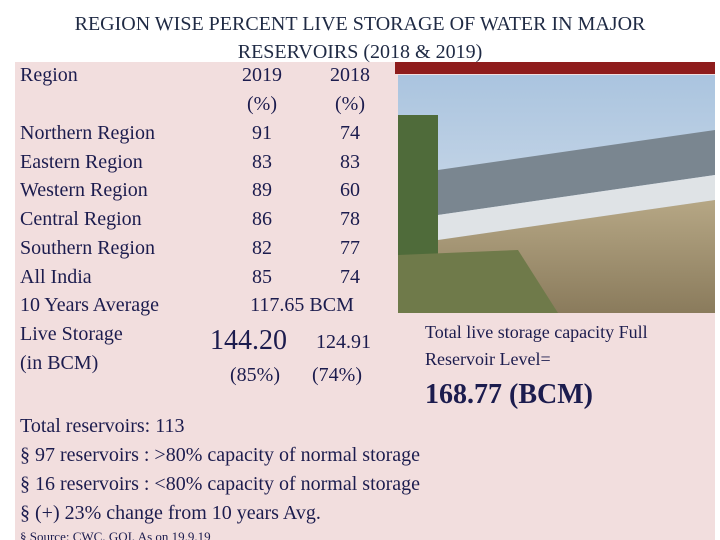 Image resolution: width=720 pixels, height=540 pixels. I want to click on live-storage-label: (in BCM), so click(59, 363).